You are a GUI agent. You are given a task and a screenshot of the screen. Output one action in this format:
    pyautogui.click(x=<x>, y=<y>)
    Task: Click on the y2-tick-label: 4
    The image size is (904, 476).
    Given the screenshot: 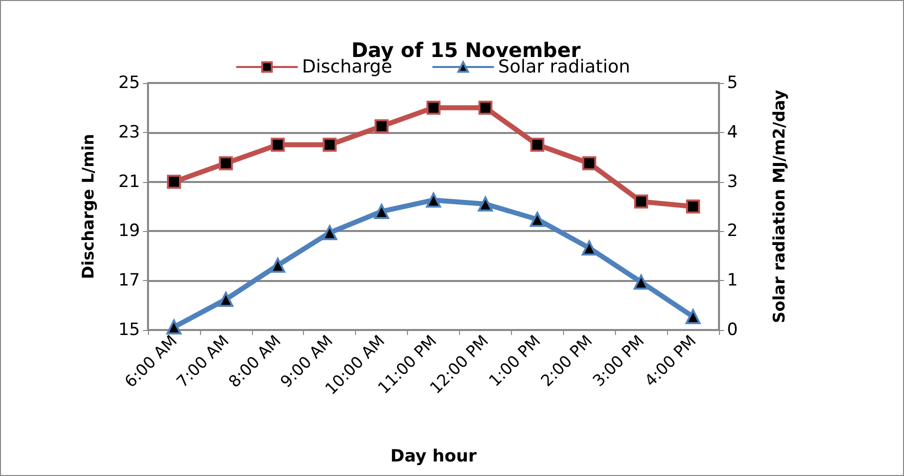 What is the action you would take?
    pyautogui.click(x=732, y=132)
    